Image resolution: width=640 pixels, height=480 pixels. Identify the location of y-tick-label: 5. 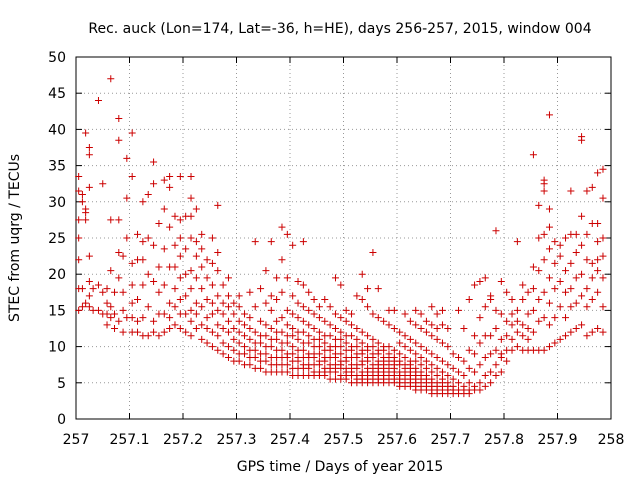
(61, 384).